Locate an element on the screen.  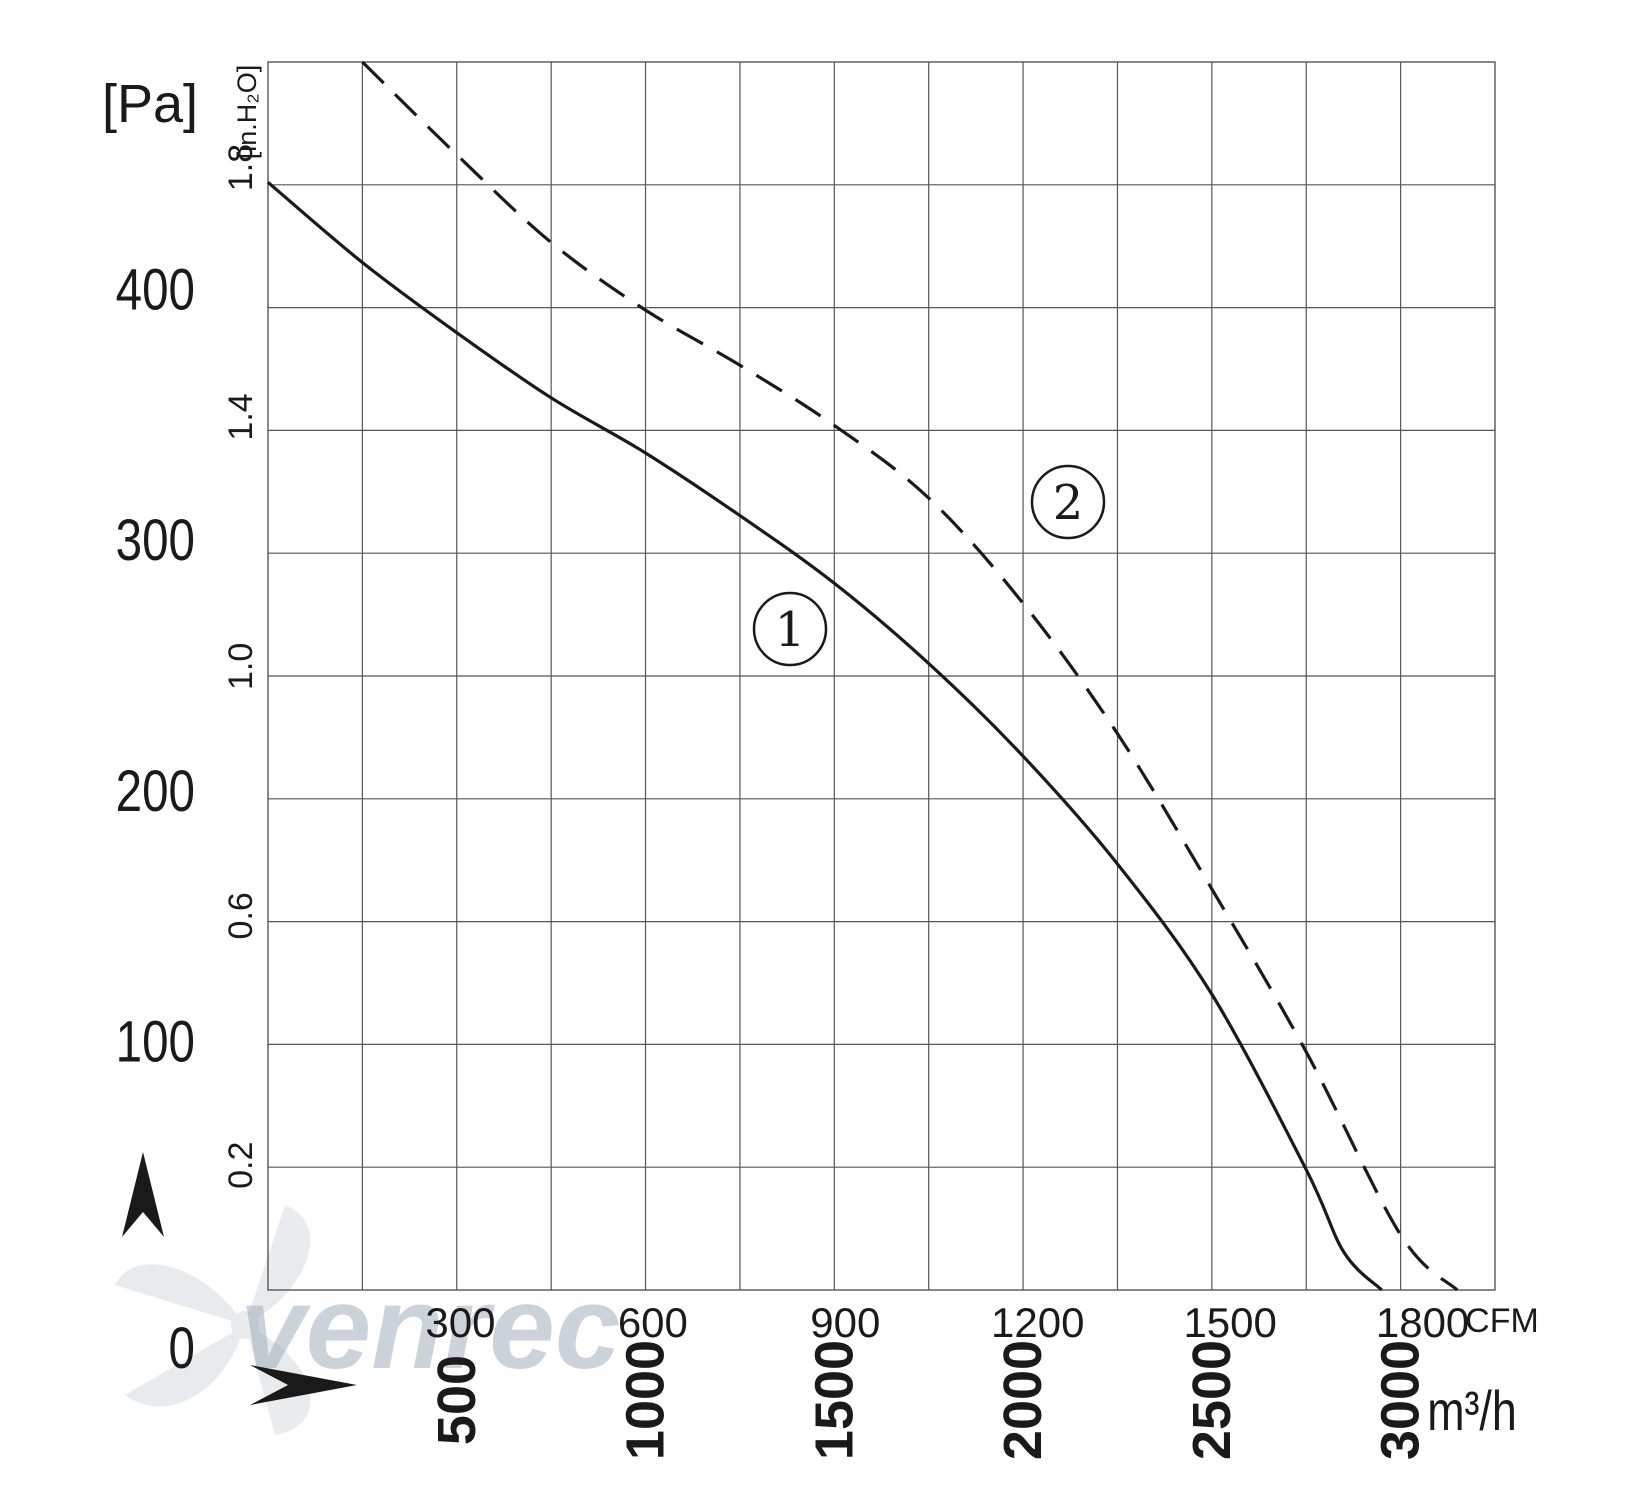
series-label: 2 is located at coordinates (1068, 503).